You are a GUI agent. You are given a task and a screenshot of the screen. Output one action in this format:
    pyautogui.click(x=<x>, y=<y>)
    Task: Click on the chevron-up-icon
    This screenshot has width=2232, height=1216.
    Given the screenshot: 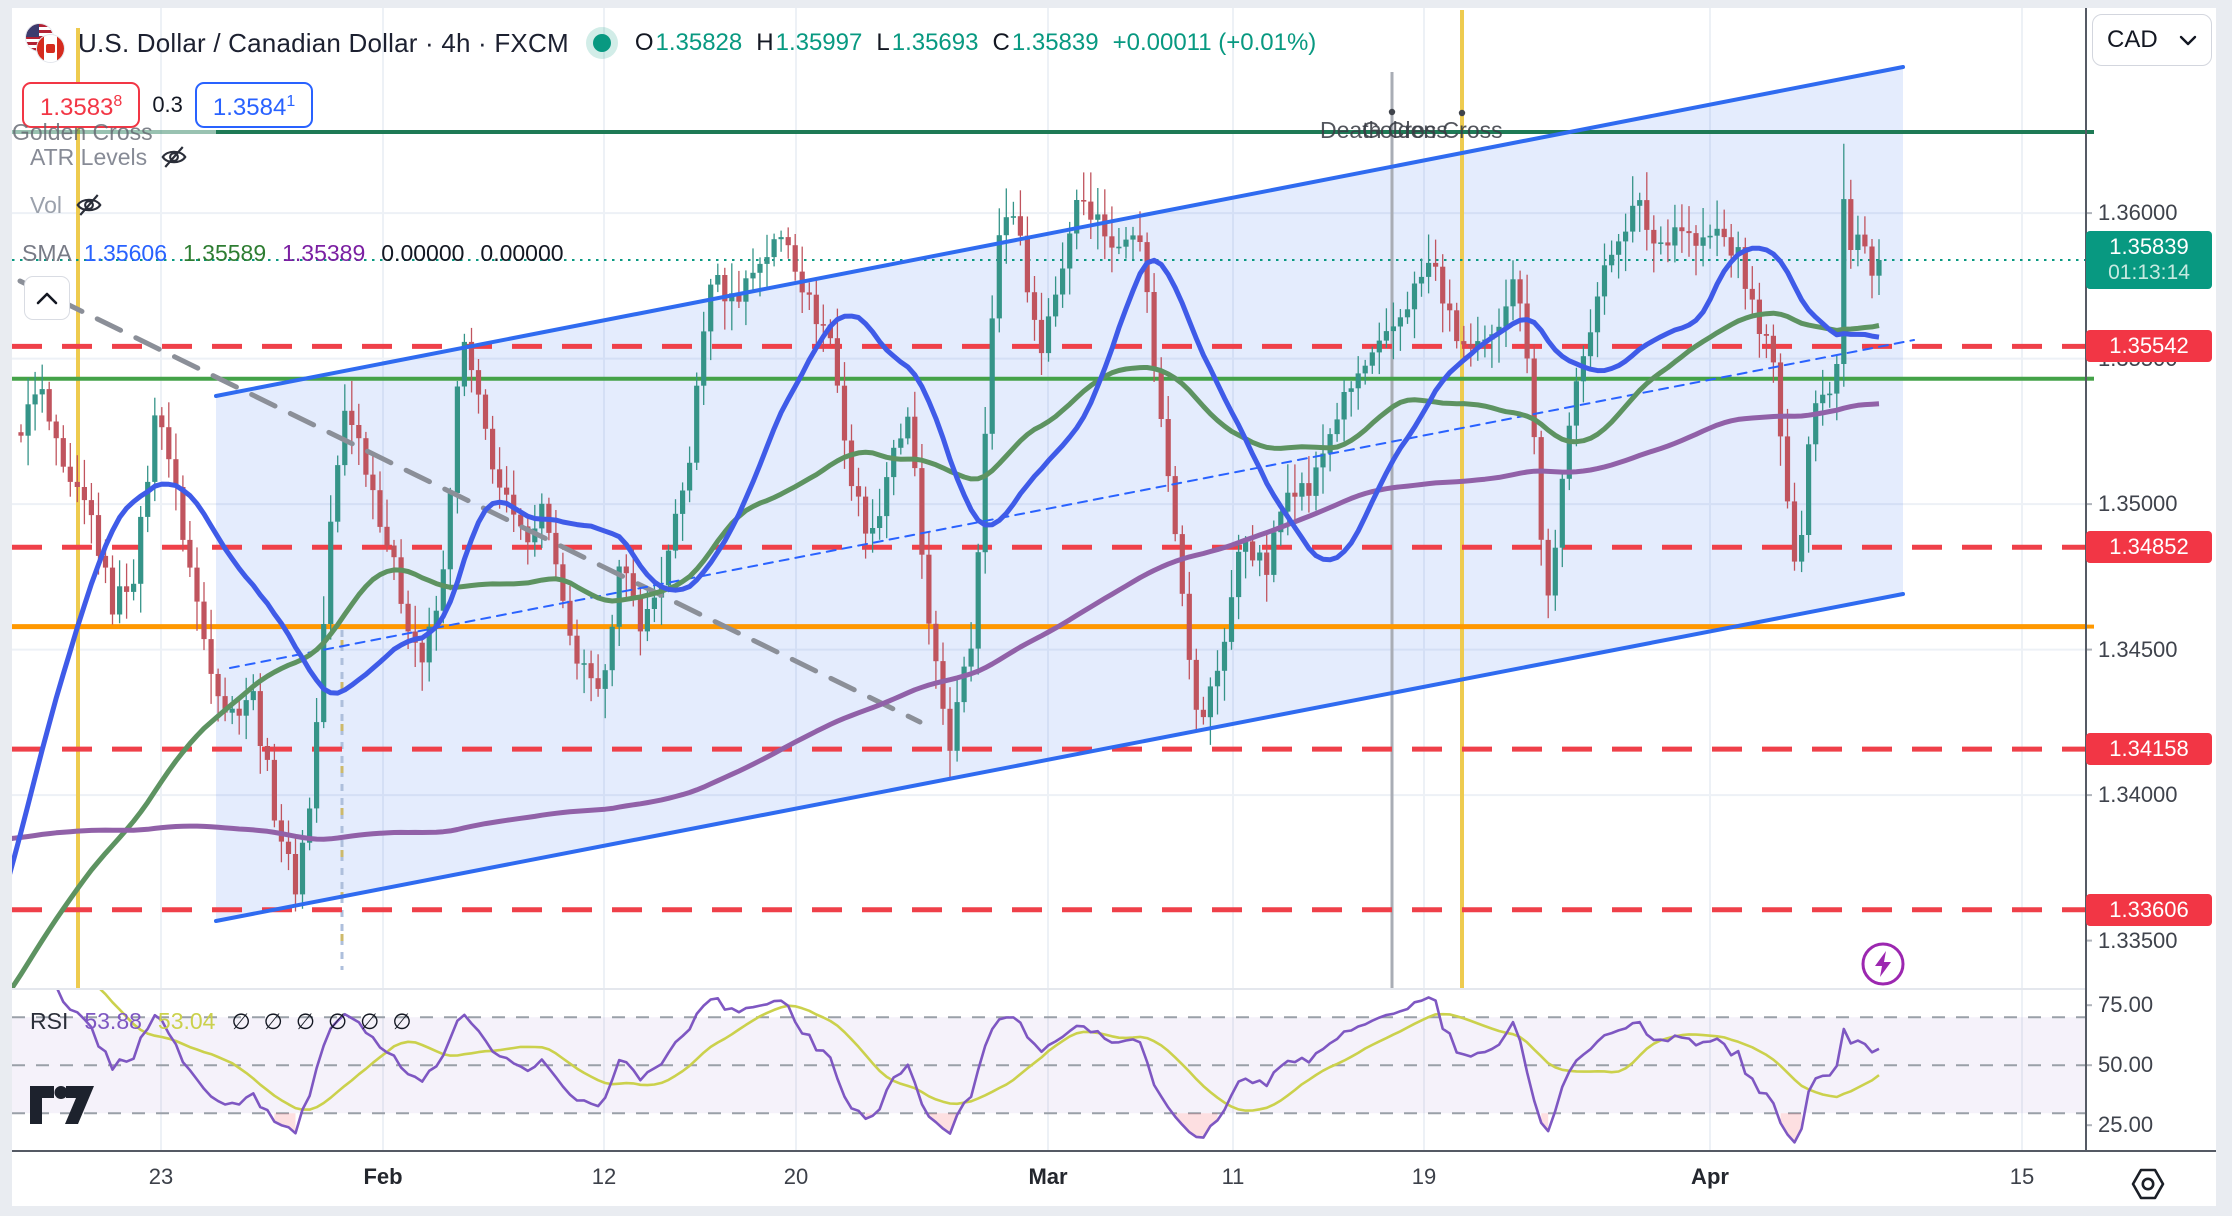 What is the action you would take?
    pyautogui.click(x=47, y=298)
    